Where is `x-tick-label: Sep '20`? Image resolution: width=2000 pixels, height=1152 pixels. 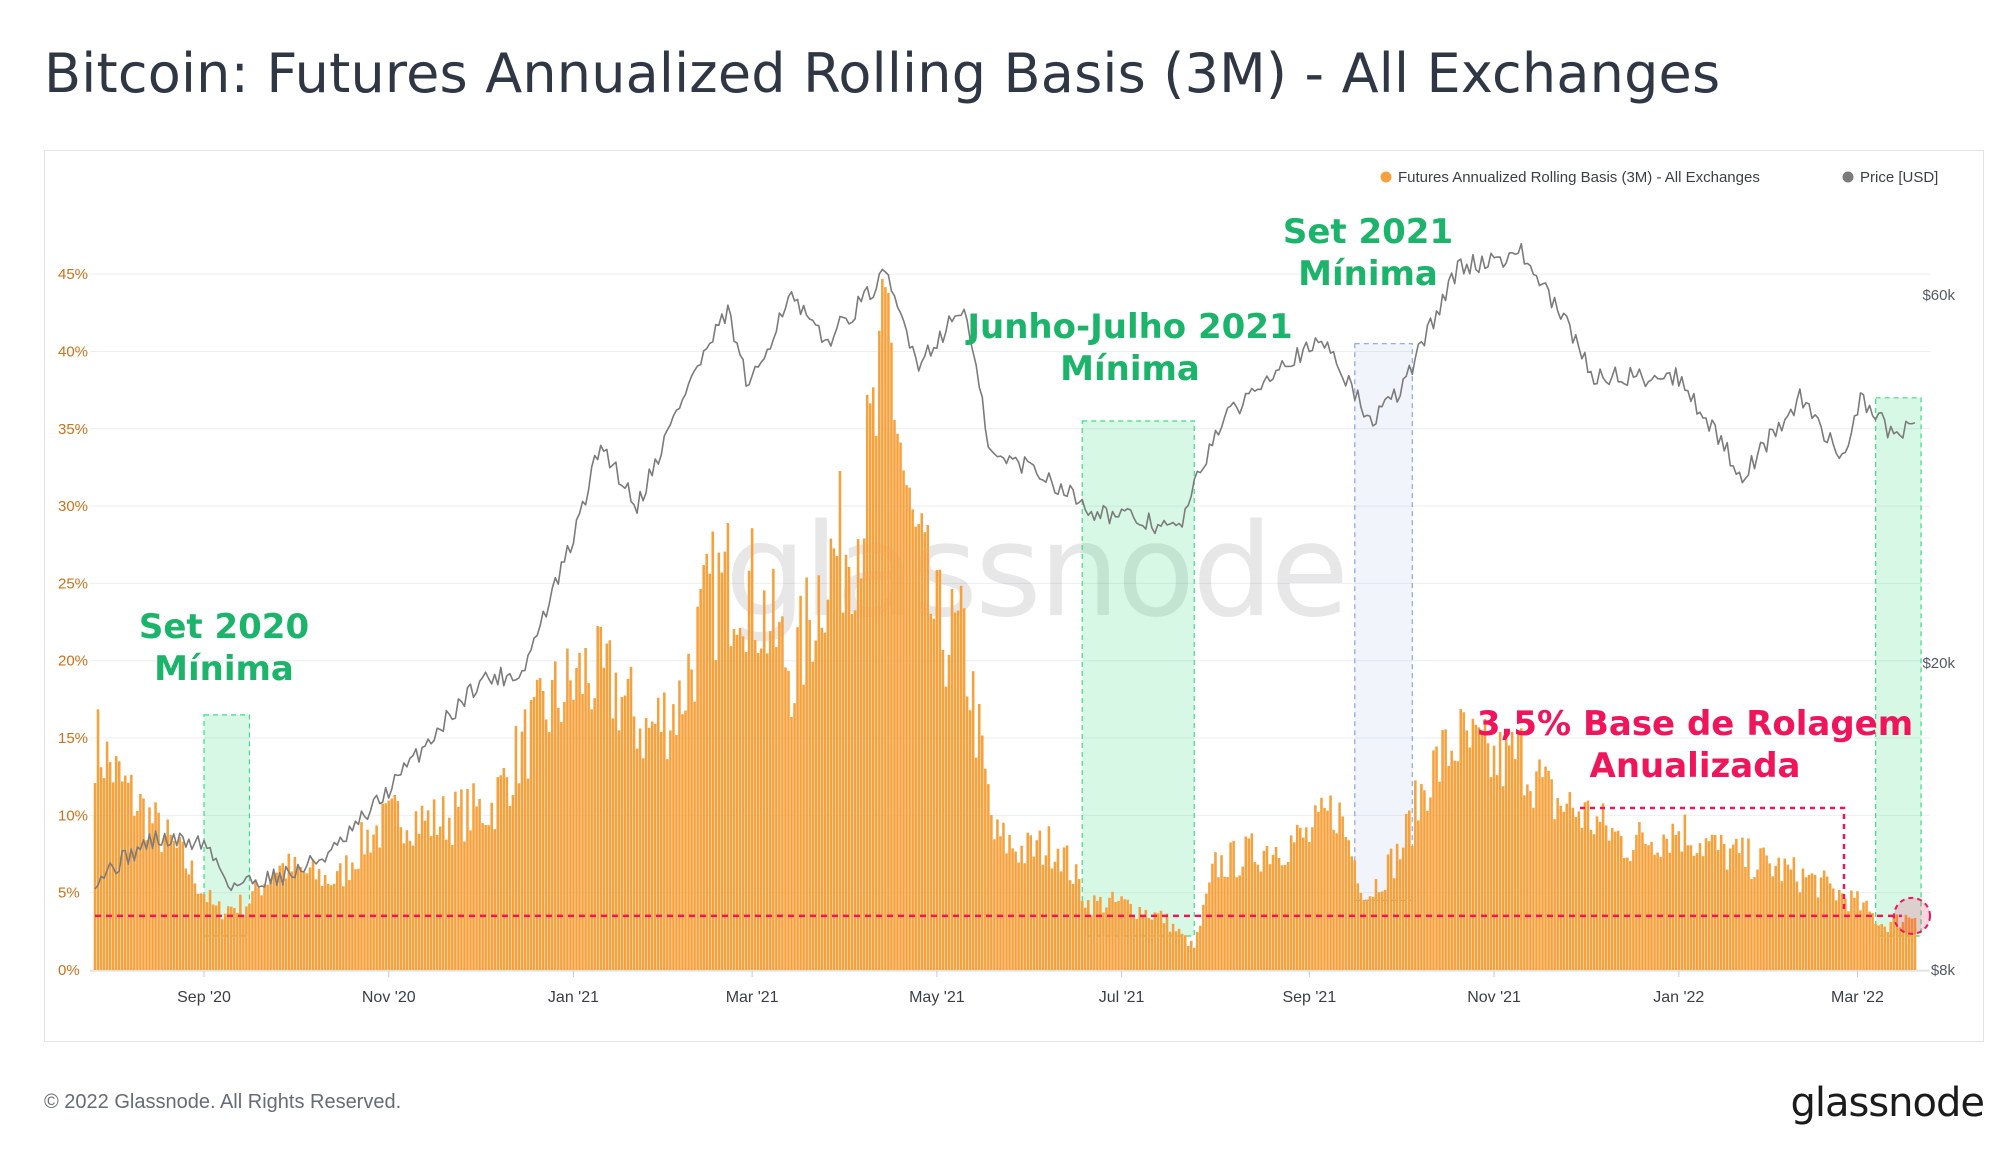 x-tick-label: Sep '20 is located at coordinates (204, 997).